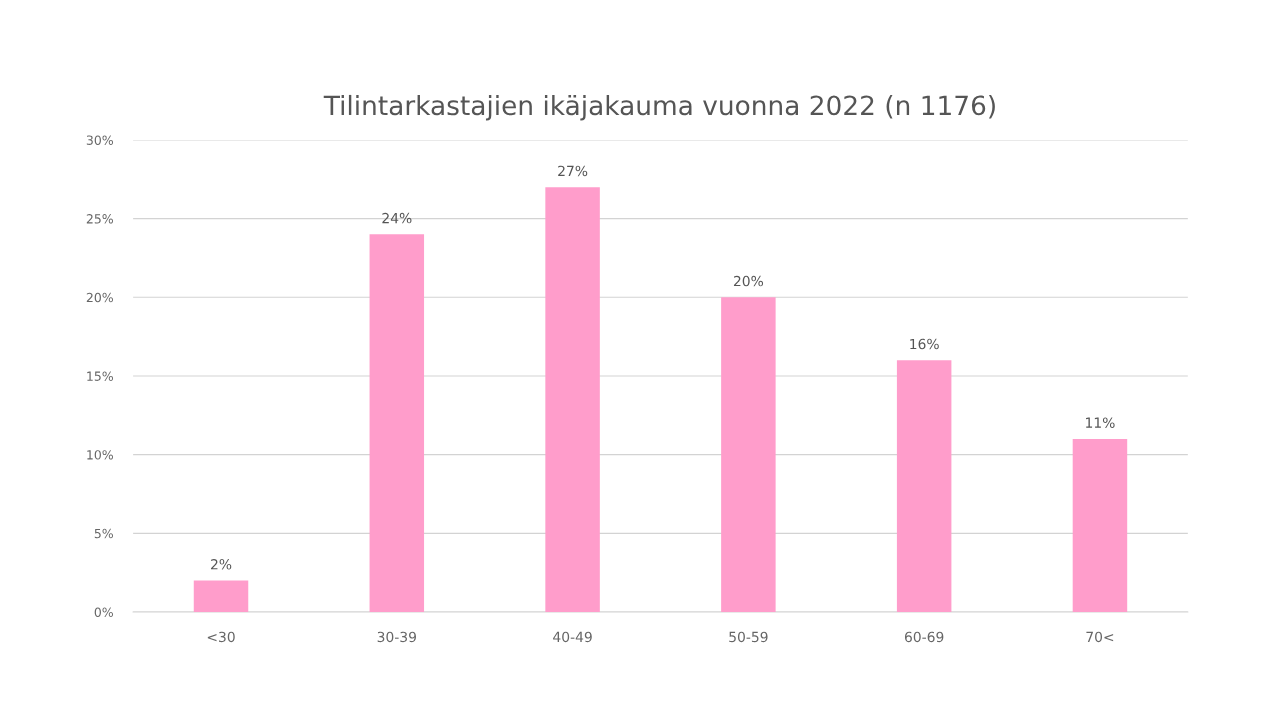  Describe the element at coordinates (572, 637) in the screenshot. I see `x-tick-label: 40-49` at that location.